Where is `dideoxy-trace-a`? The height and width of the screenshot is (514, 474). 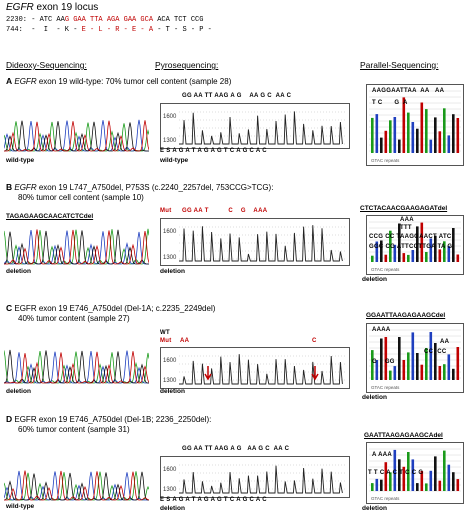 dideoxy-trace-a is located at coordinates (76, 135).